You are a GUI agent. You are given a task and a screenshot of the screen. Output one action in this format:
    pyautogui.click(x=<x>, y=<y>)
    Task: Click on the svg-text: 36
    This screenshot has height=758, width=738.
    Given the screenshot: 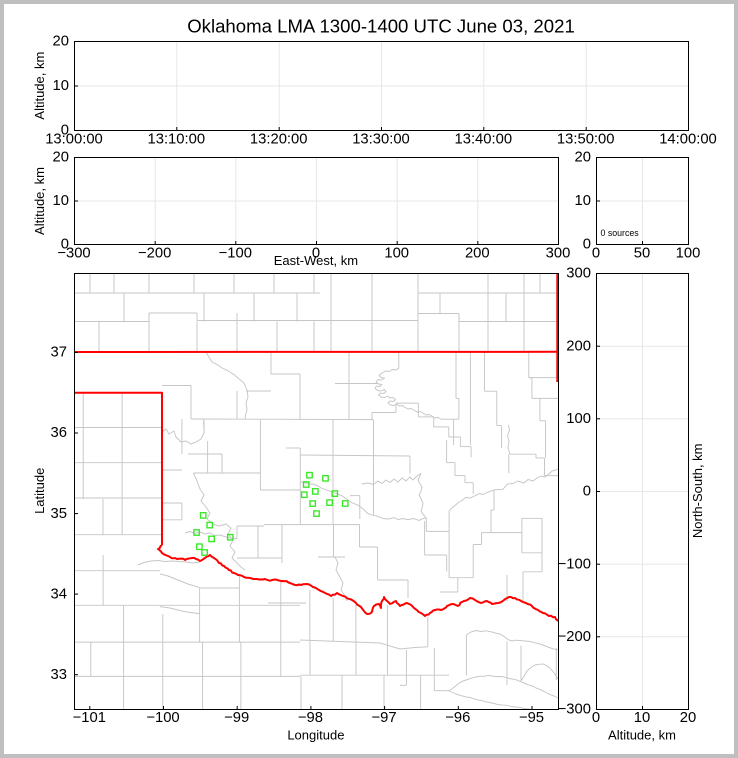 What is the action you would take?
    pyautogui.click(x=59, y=433)
    